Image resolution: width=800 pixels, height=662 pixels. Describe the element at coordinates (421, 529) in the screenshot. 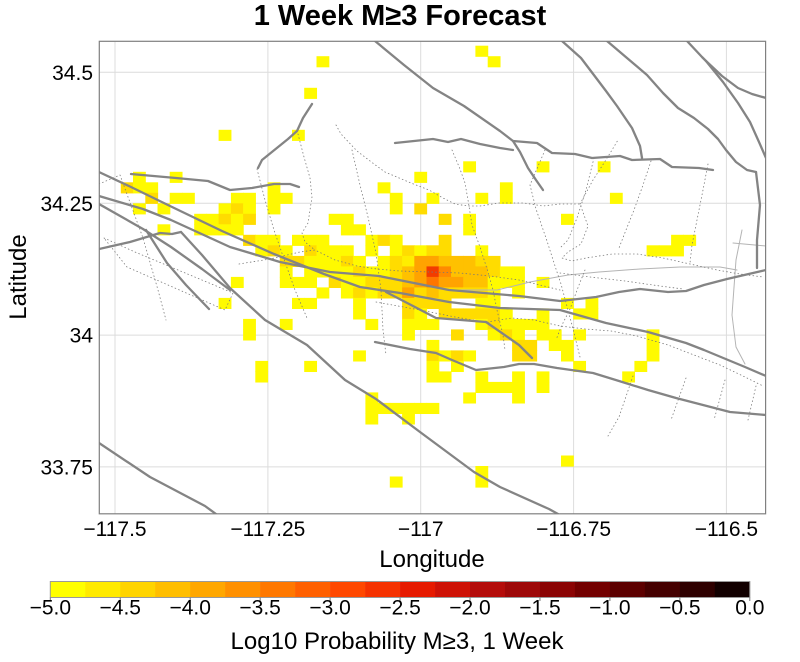

I see `svg-text: −117` at that location.